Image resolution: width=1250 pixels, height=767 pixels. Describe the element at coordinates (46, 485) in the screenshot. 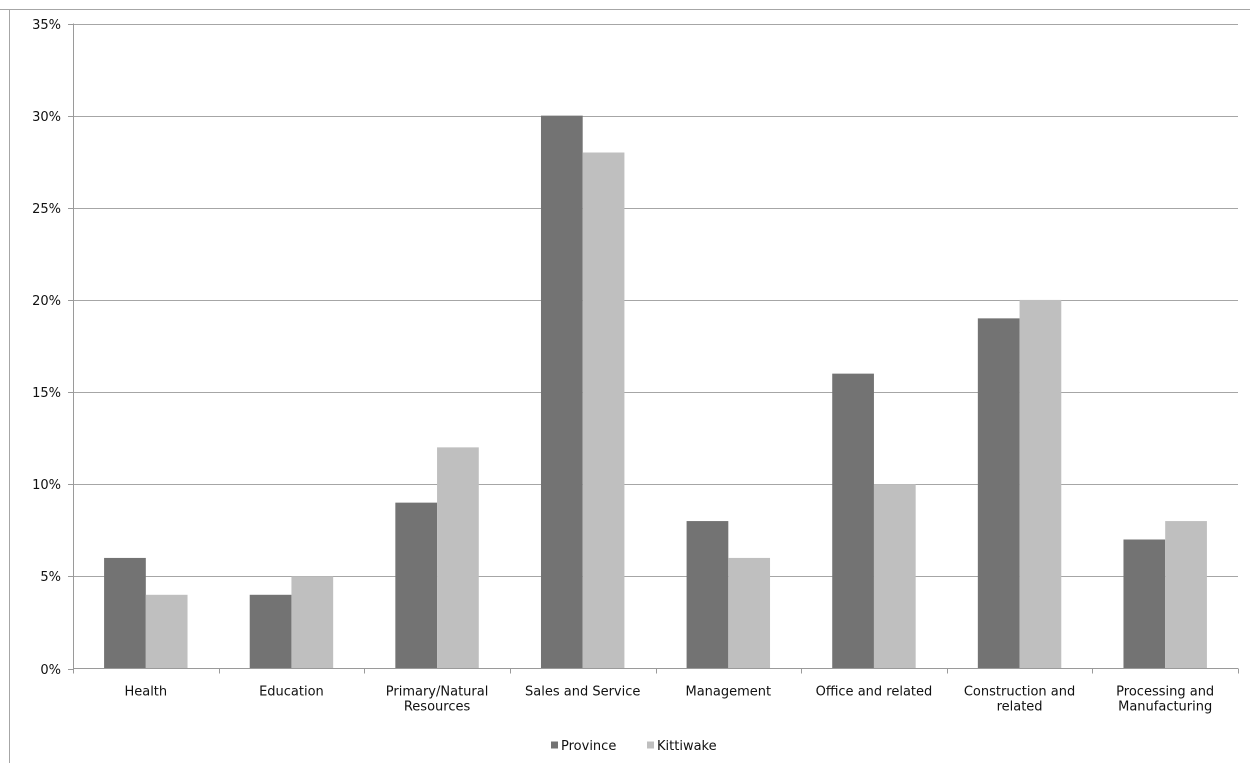

I see `y-tick-label: 10%` at that location.